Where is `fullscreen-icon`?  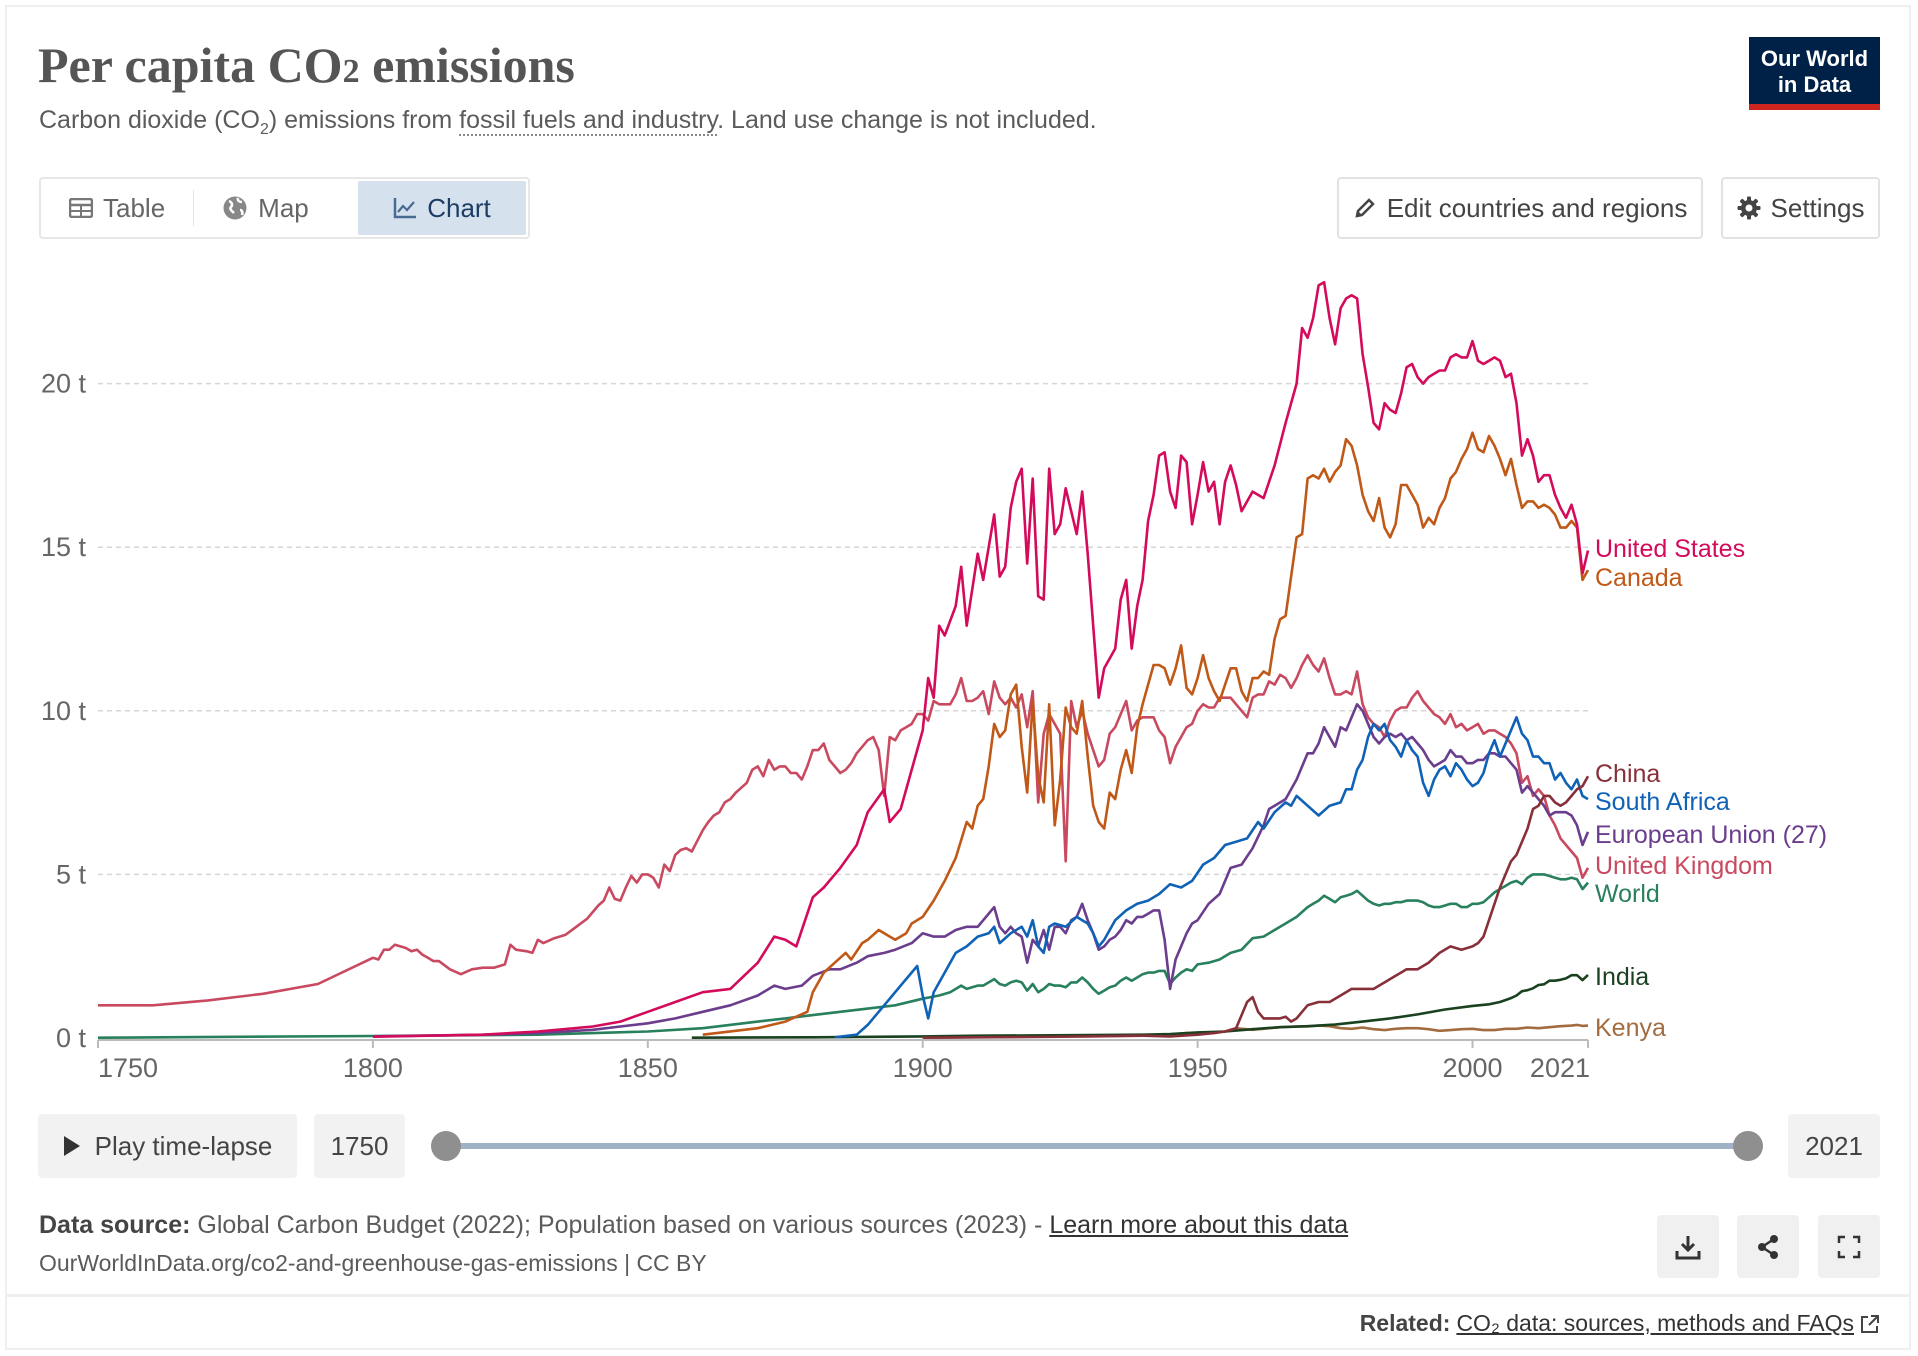 fullscreen-icon is located at coordinates (1849, 1246).